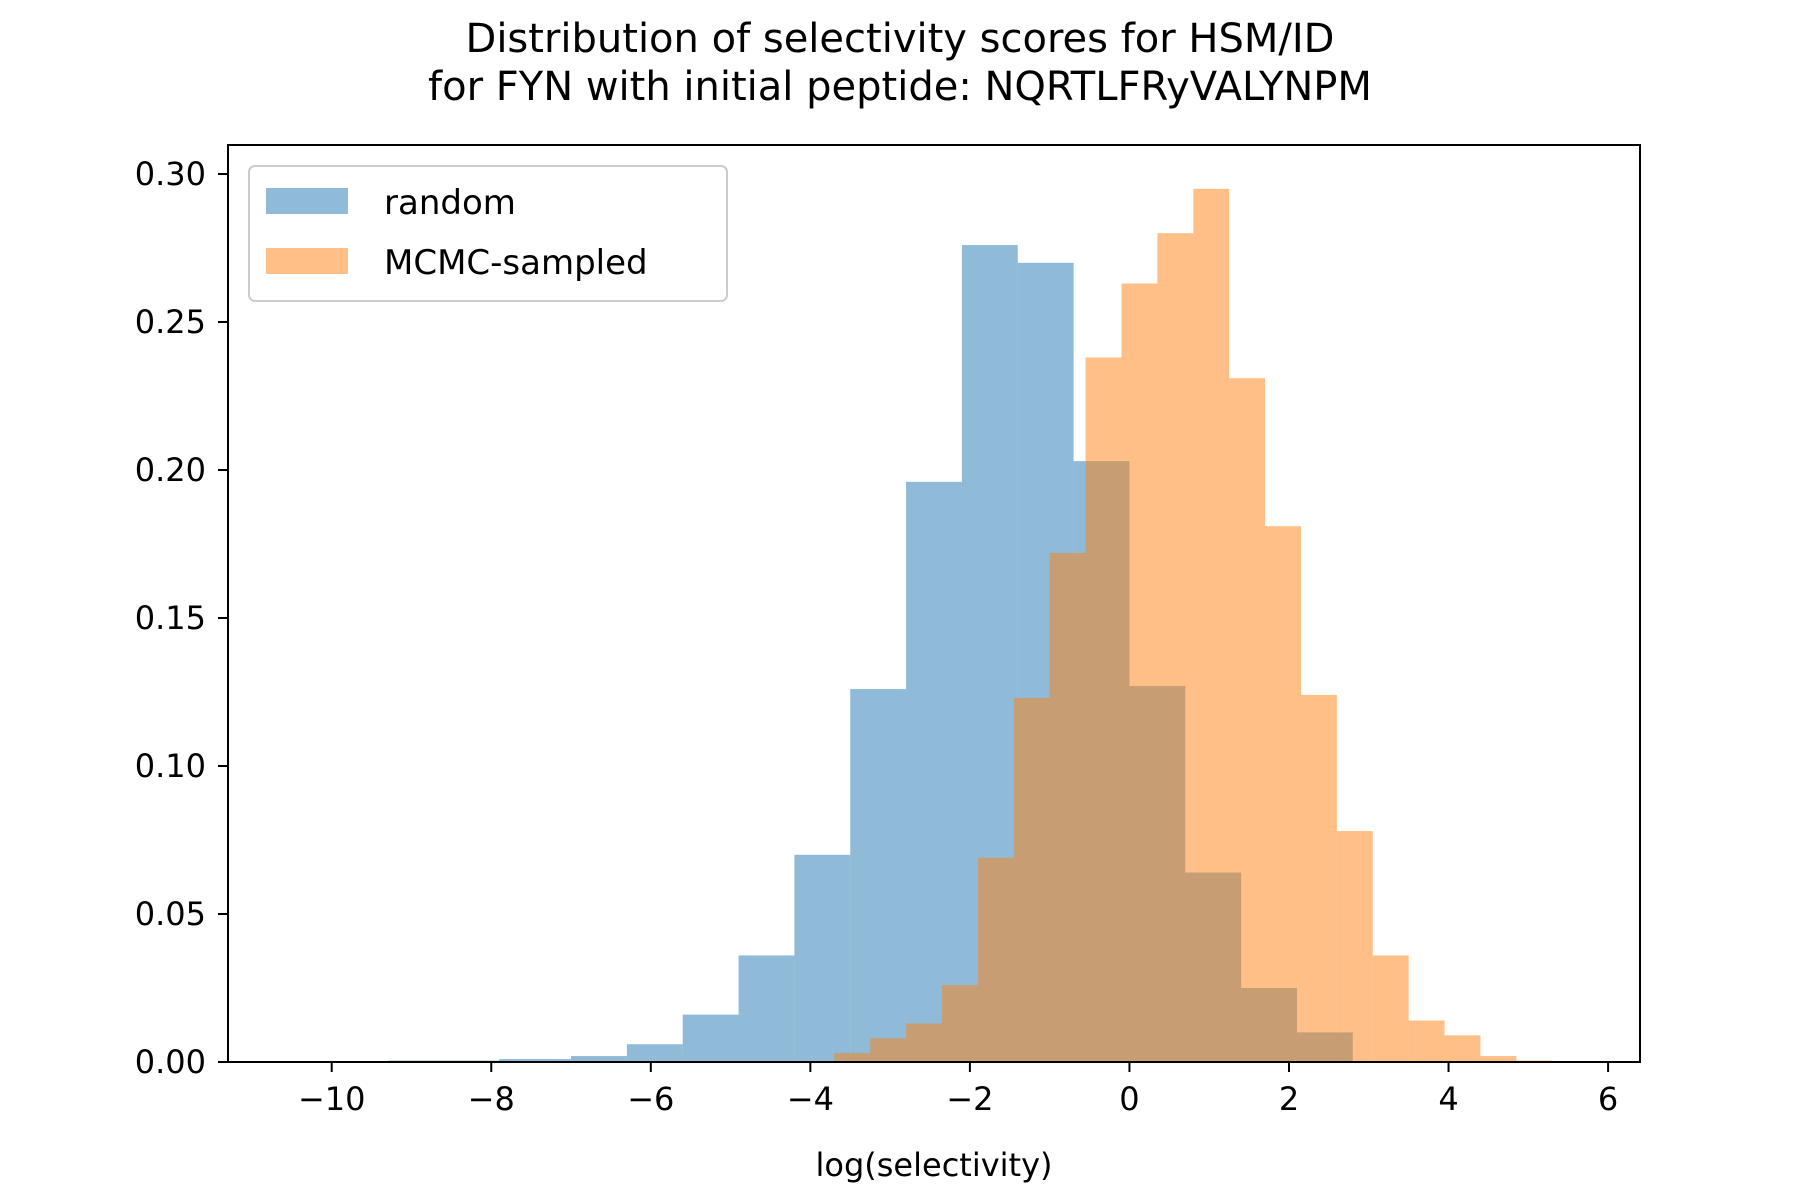 The image size is (1800, 1200). What do you see at coordinates (1608, 1099) in the screenshot?
I see `x-tick-label: 6` at bounding box center [1608, 1099].